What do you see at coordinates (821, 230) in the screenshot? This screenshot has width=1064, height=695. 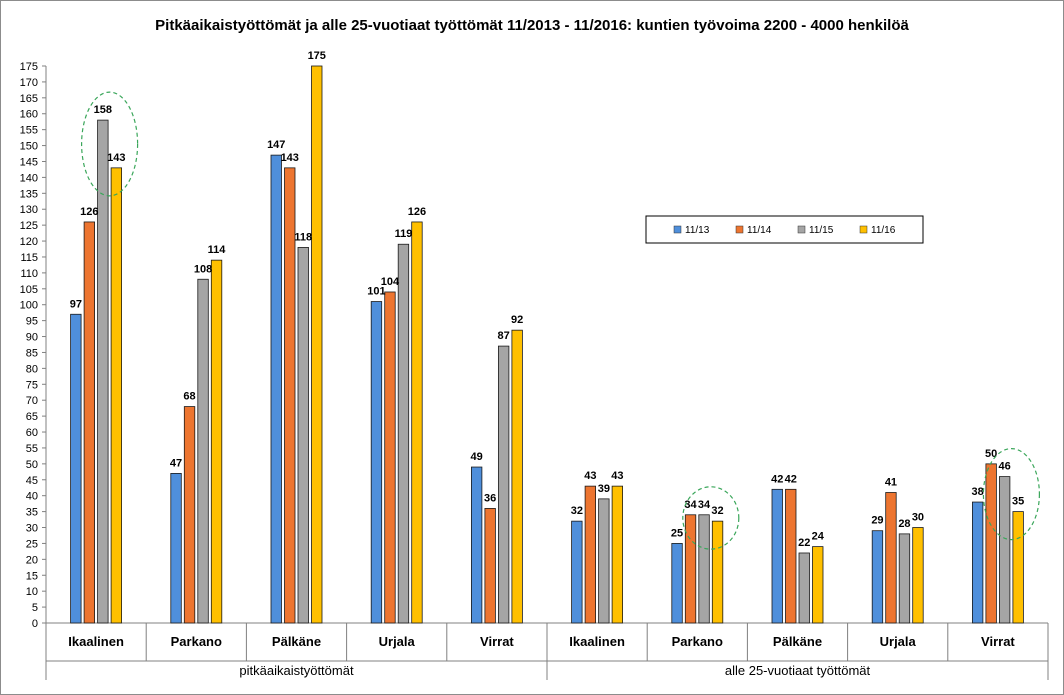 I see `legend-entry: 11/15` at bounding box center [821, 230].